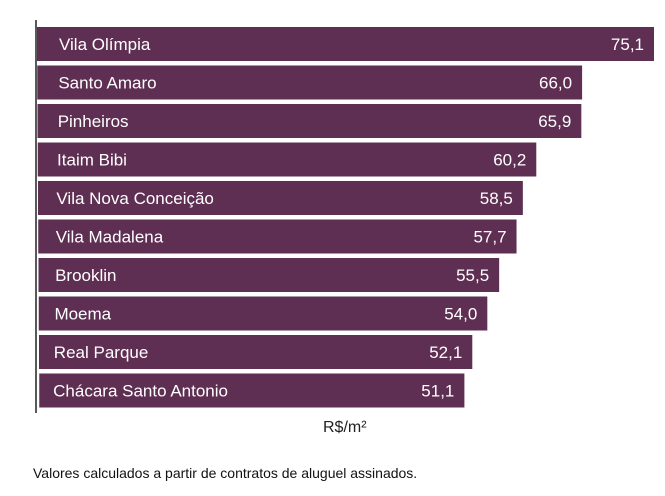 This screenshot has width=665, height=496. What do you see at coordinates (509, 160) in the screenshot?
I see `bar-value-label: 60,2` at bounding box center [509, 160].